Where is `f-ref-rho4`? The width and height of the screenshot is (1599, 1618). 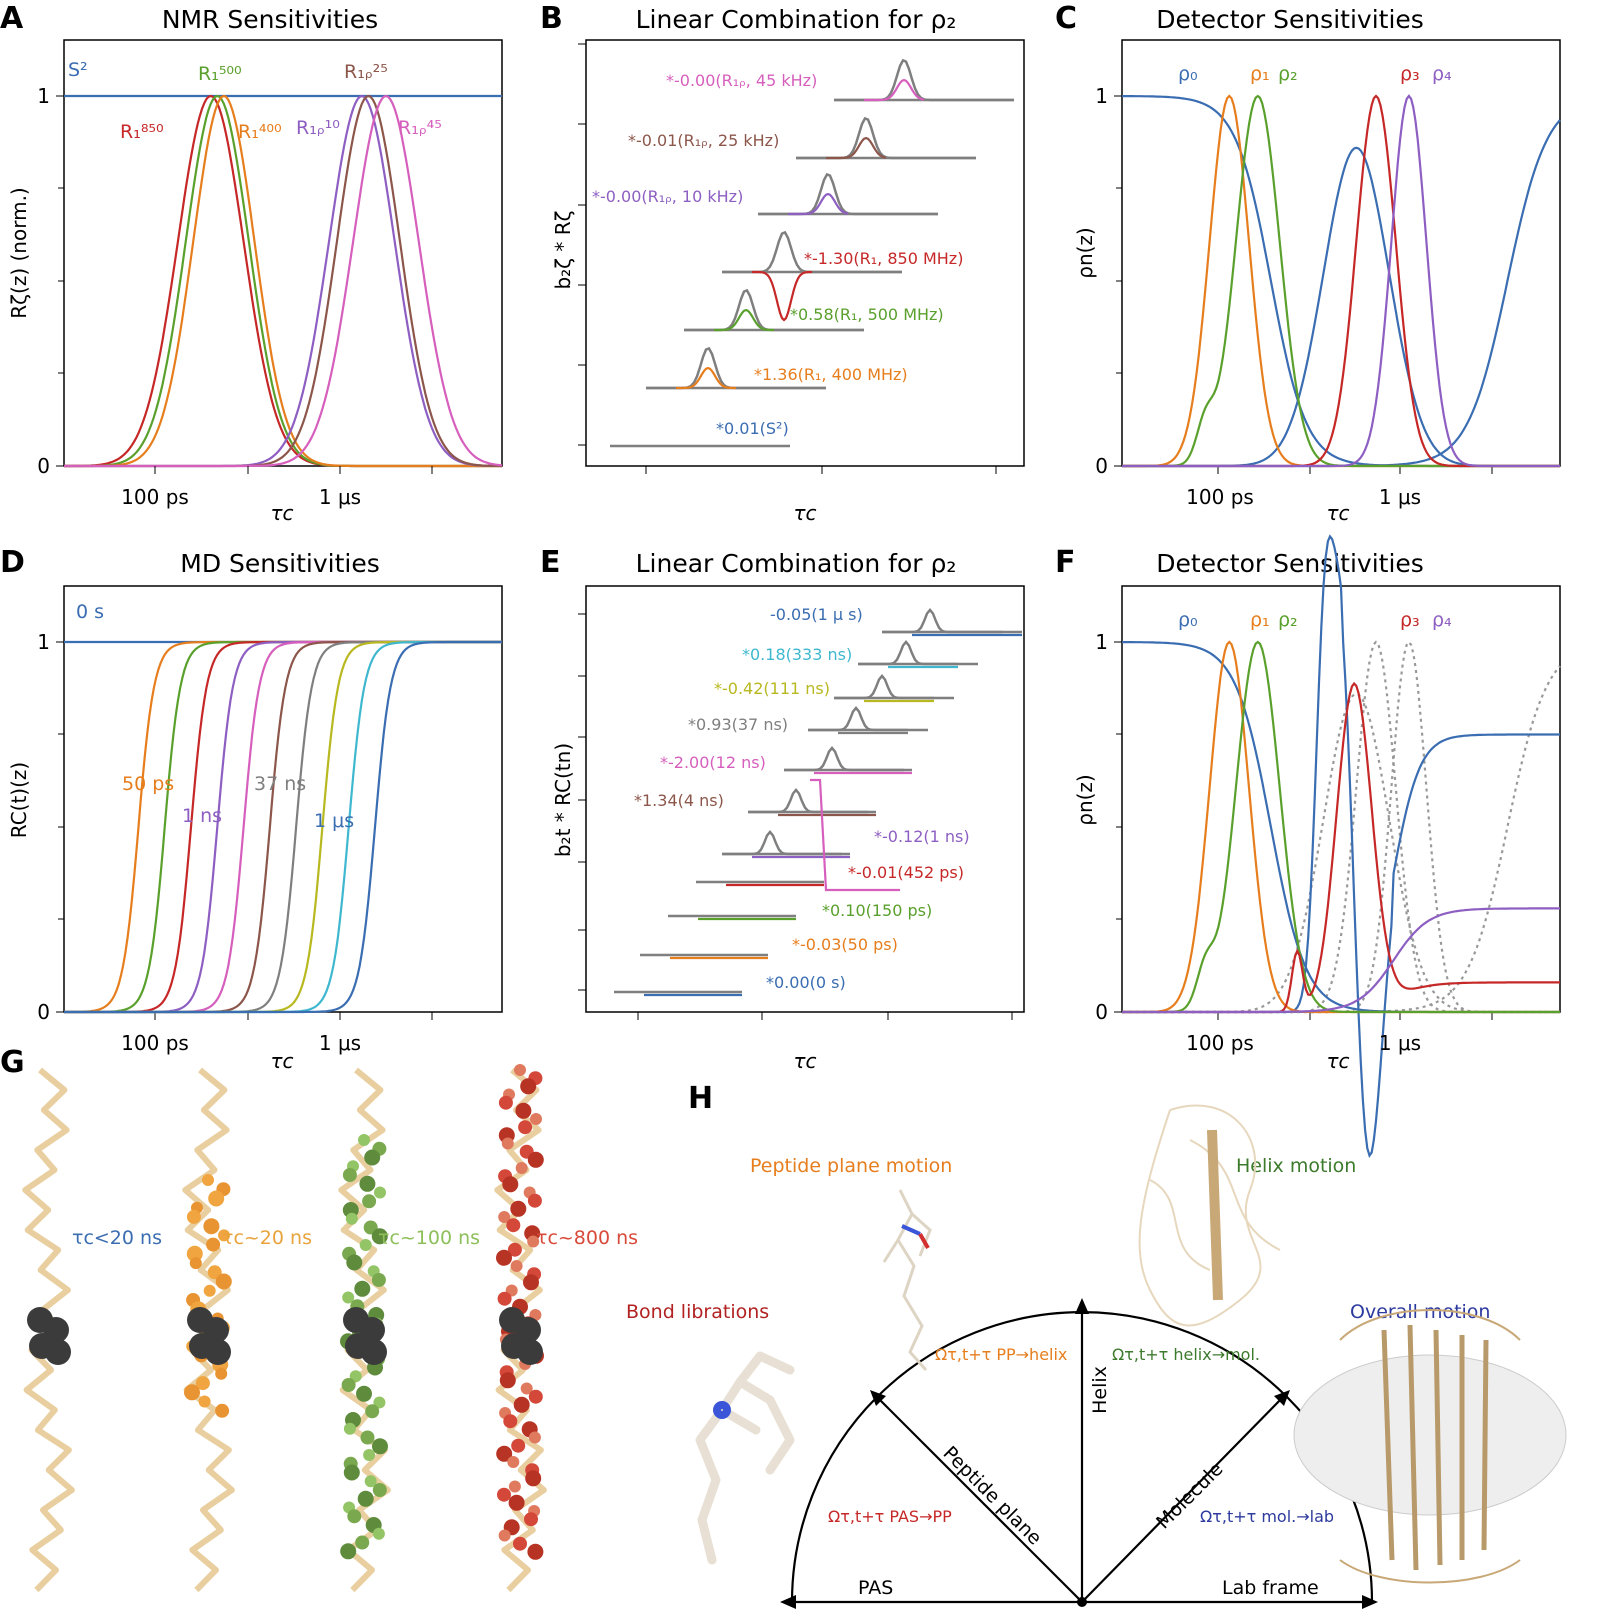 f-ref-rho4 is located at coordinates (1341, 827).